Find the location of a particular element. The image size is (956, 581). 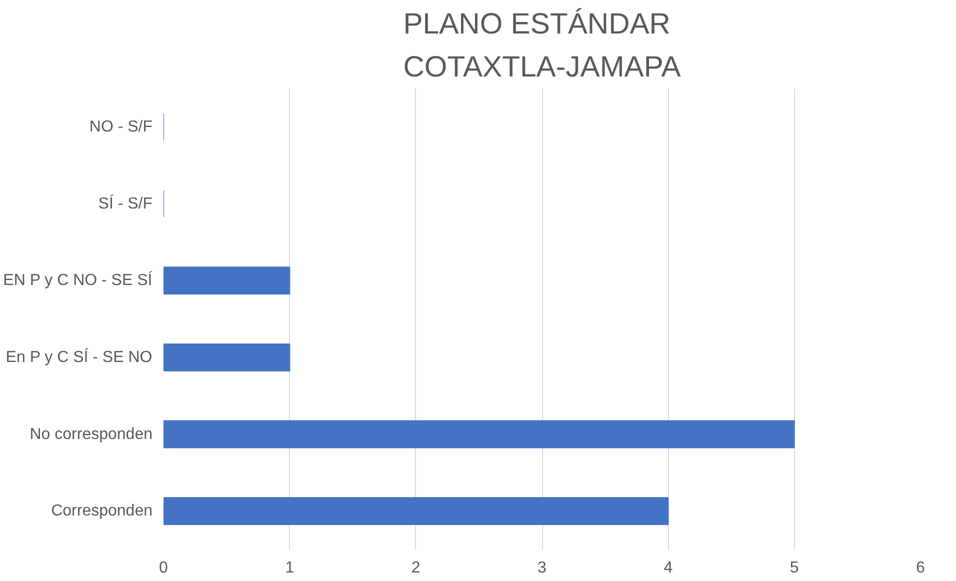

x-tick-label: 4 is located at coordinates (668, 568).